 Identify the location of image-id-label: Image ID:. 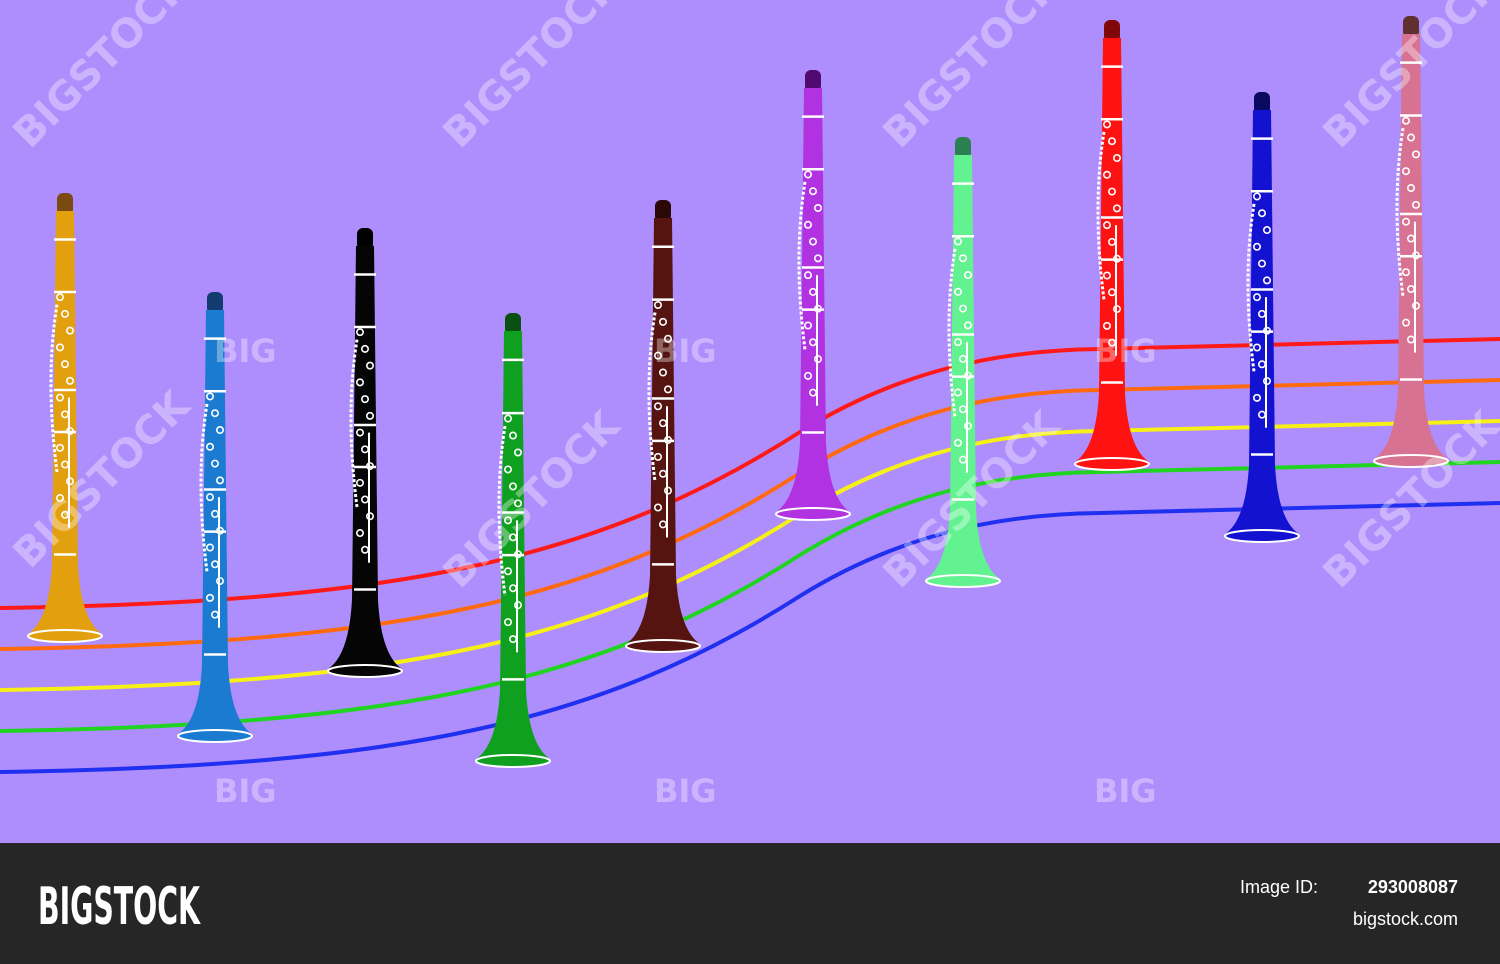
(1279, 887).